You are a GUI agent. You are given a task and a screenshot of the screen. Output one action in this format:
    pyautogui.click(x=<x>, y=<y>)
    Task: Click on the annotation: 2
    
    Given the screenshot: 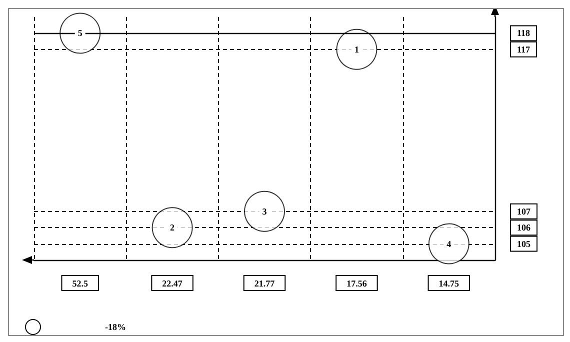 What is the action you would take?
    pyautogui.click(x=173, y=227)
    